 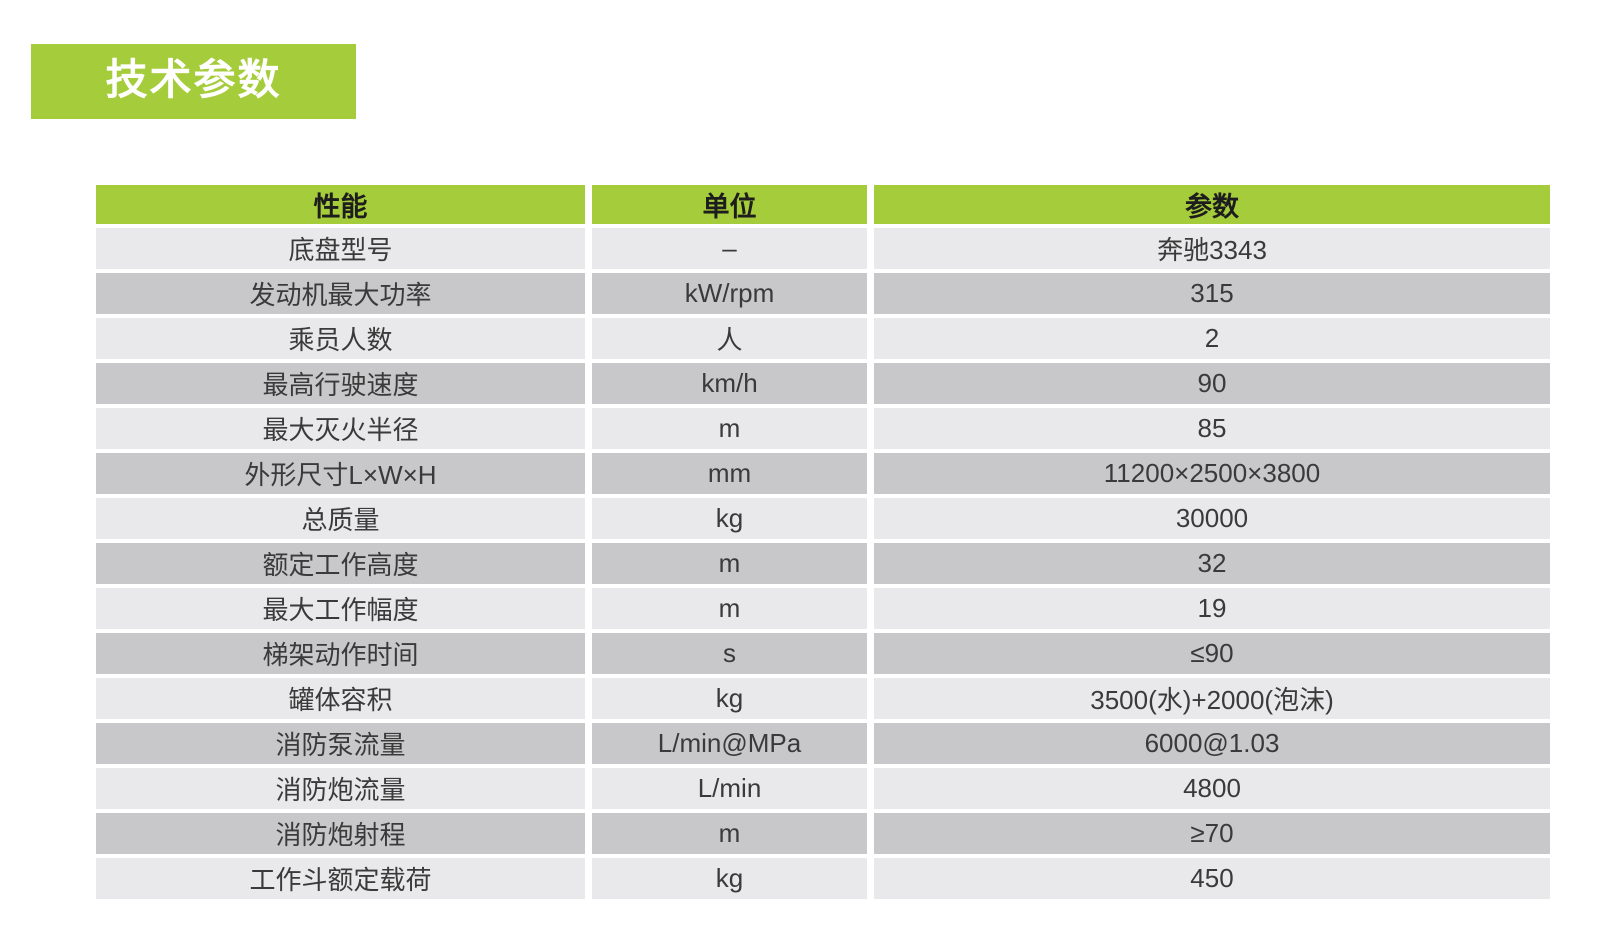 I want to click on cell-parameter: 85, so click(x=1212, y=430).